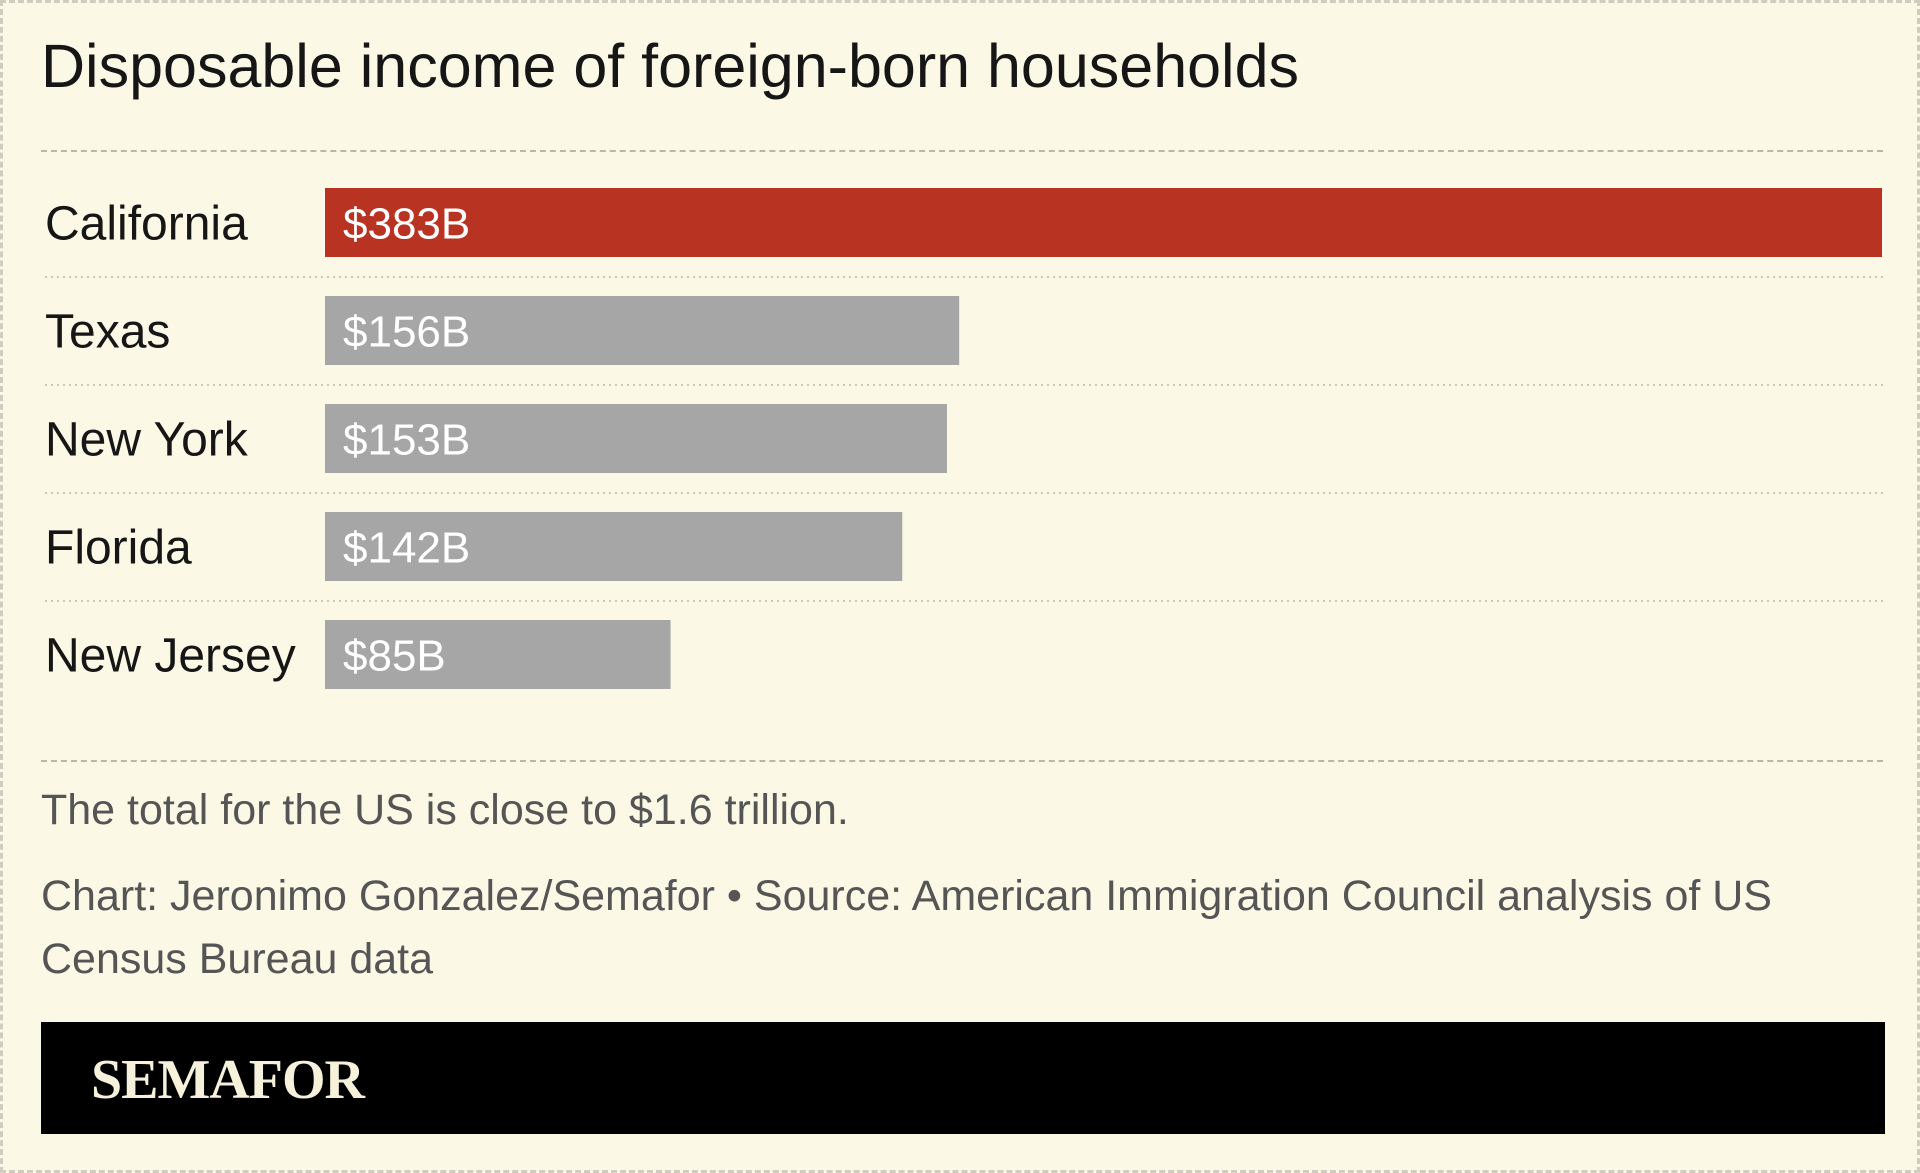 The image size is (1920, 1173). What do you see at coordinates (963, 1078) in the screenshot?
I see `brand-bar: SEMAFOR` at bounding box center [963, 1078].